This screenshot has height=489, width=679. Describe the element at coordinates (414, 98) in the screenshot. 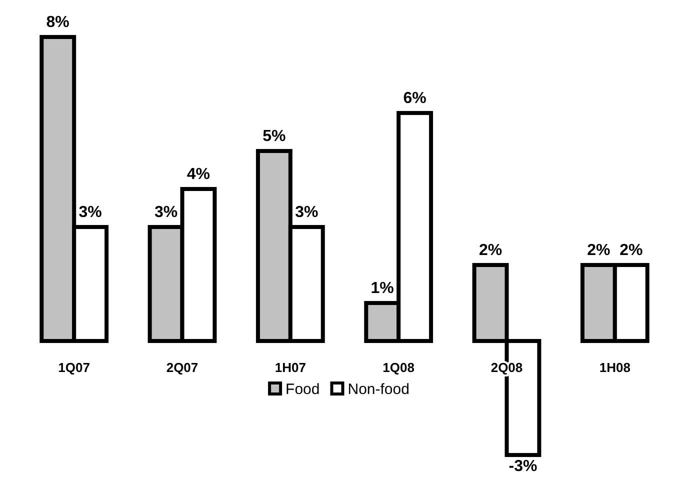

I see `data-label: 6%` at that location.